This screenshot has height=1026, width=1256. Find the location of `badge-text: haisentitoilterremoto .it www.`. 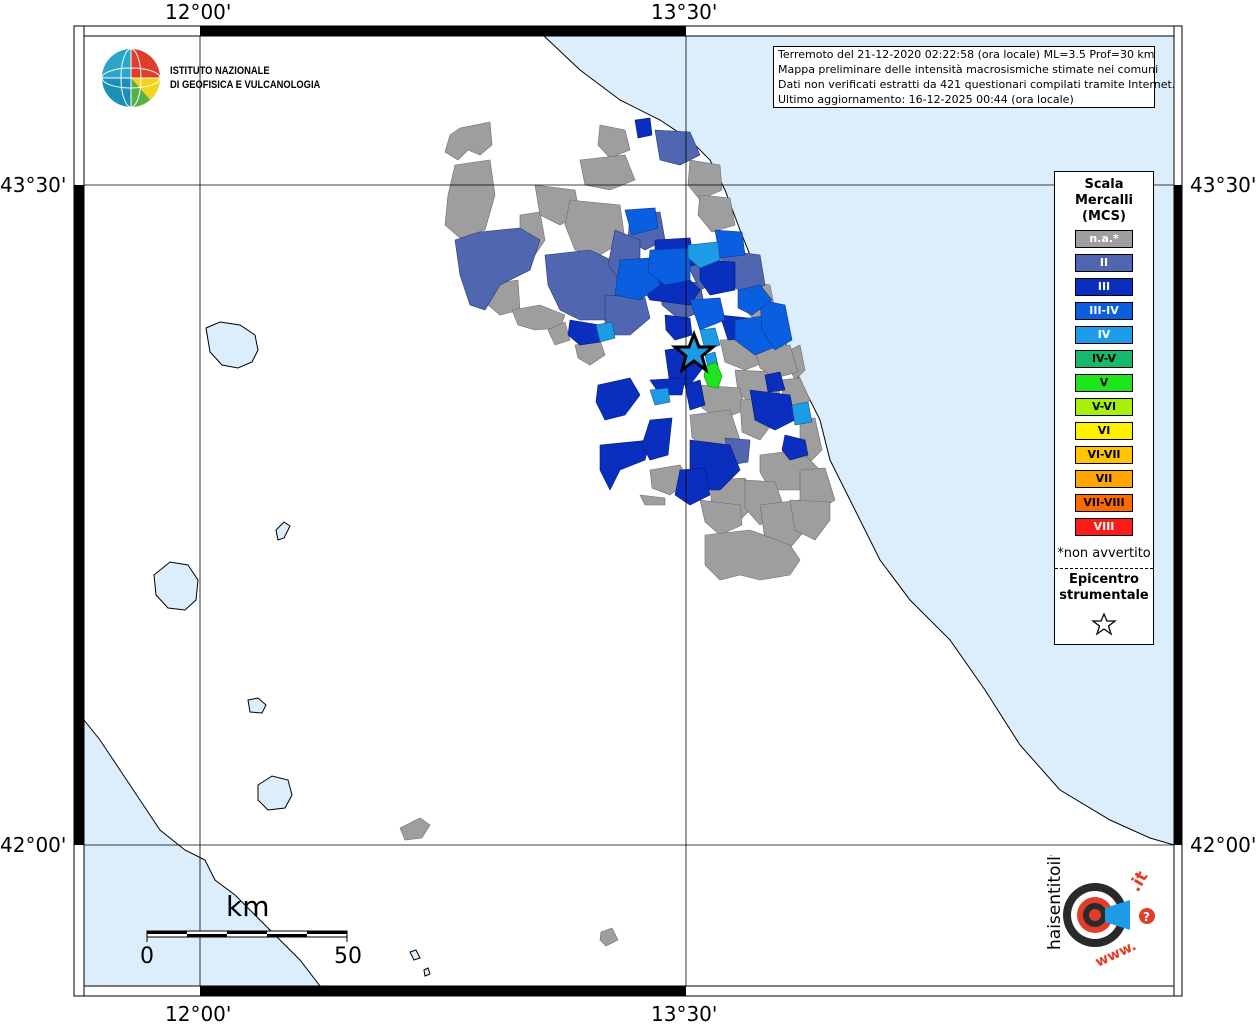

badge-text: haisentitoilterremoto .it www. is located at coordinates (1099, 913).